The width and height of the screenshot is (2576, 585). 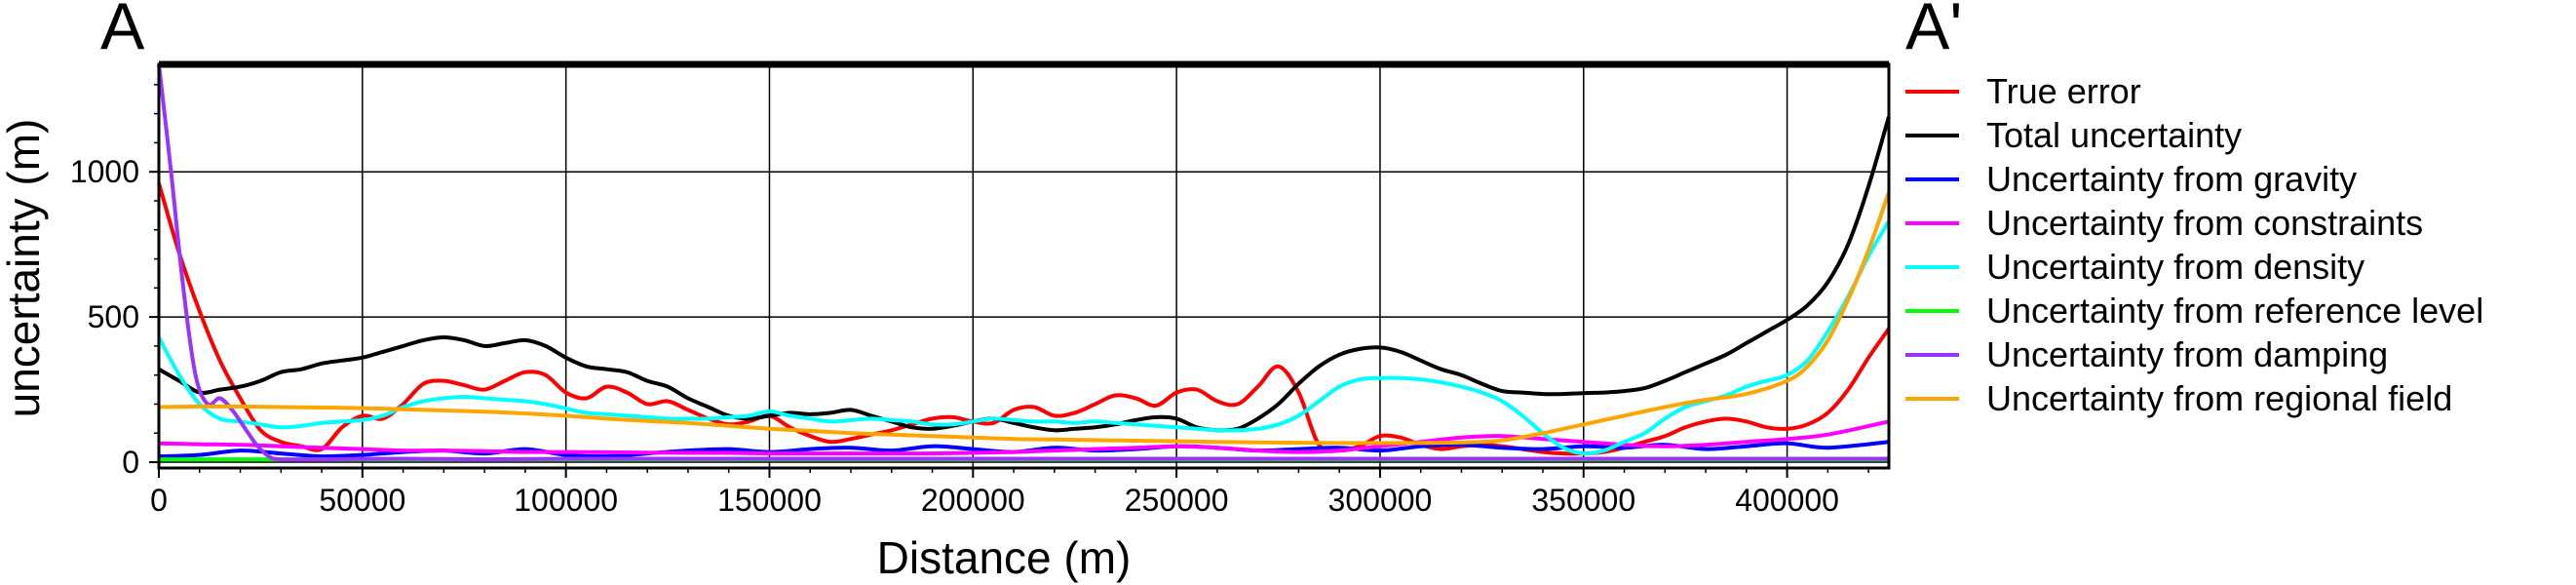 I want to click on legend-label-uncertainty-from-density: Uncertainty from density, so click(x=2175, y=267).